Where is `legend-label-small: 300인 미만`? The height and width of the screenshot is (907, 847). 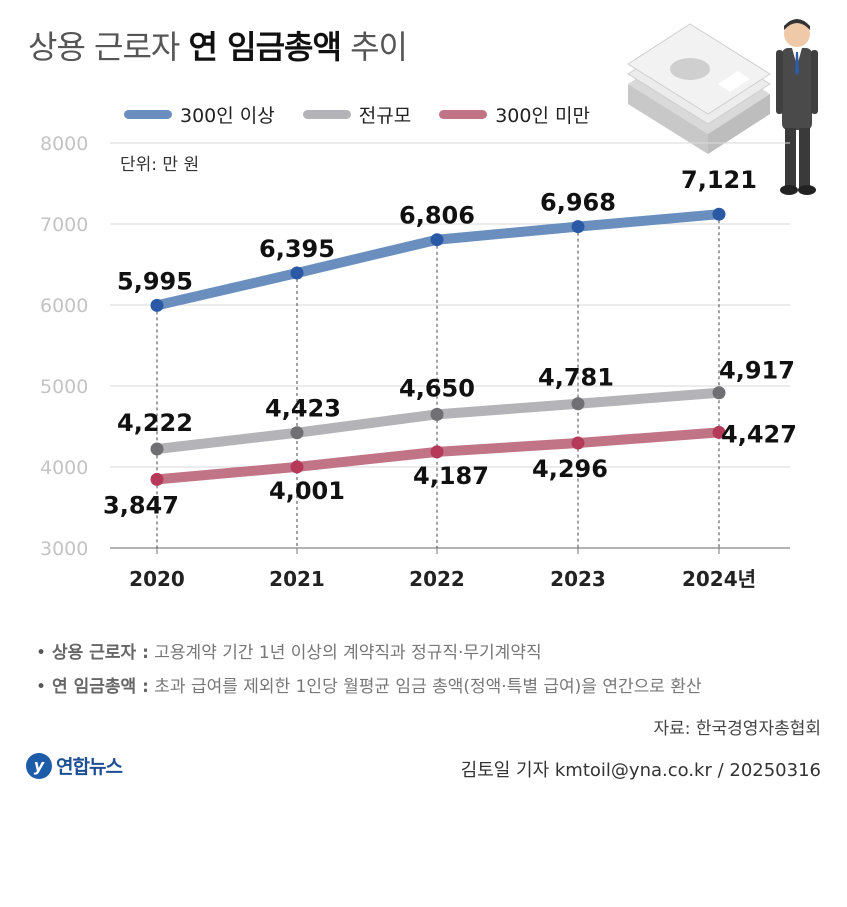 legend-label-small: 300인 미만 is located at coordinates (542, 115).